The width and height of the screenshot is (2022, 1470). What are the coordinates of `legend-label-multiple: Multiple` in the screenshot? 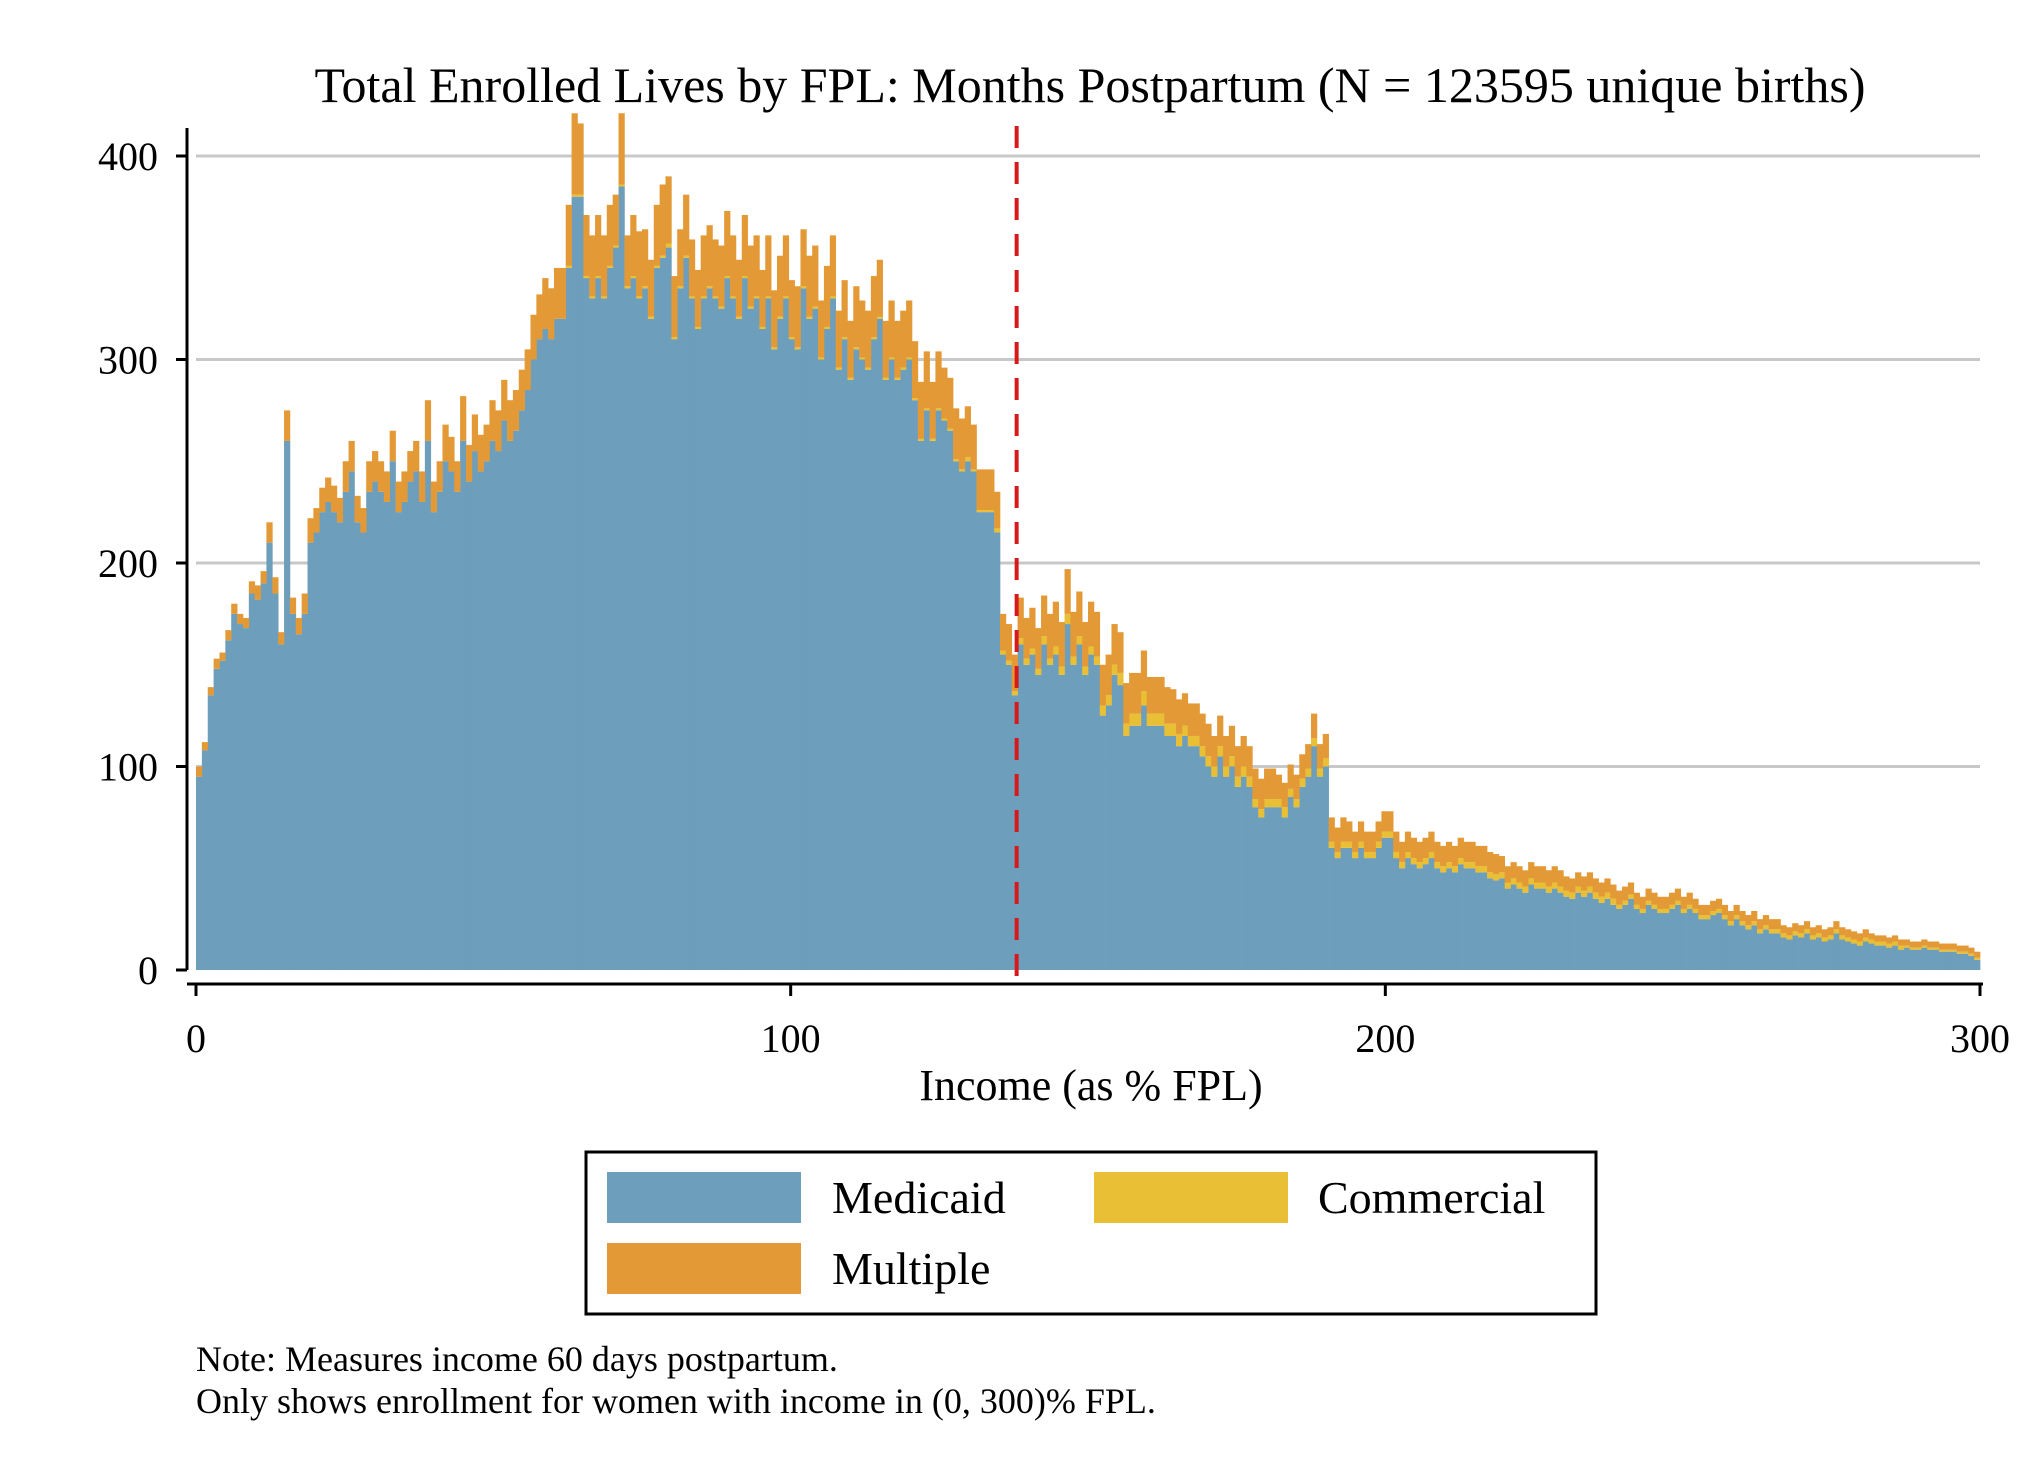 It's located at (911, 1268).